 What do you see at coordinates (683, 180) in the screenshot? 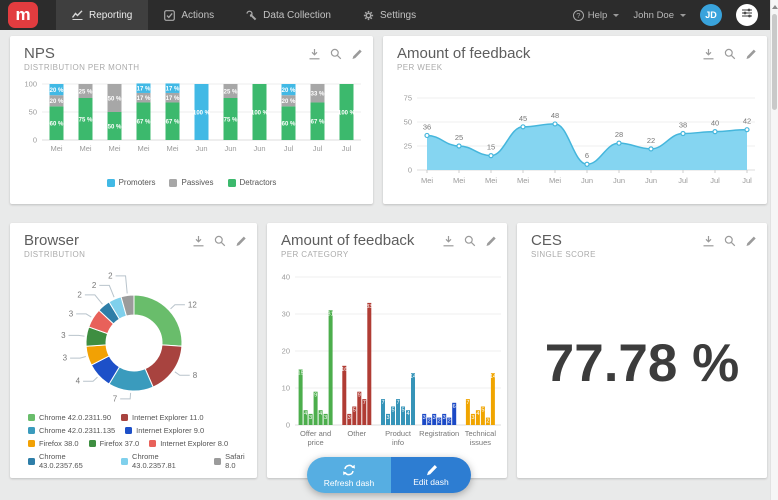
I see `svg-text: Jul` at bounding box center [683, 180].